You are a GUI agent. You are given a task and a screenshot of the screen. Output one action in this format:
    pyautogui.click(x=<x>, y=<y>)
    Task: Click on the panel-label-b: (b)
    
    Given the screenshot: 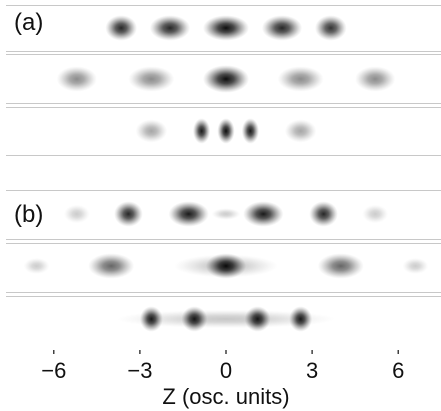 What is the action you would take?
    pyautogui.click(x=28, y=214)
    